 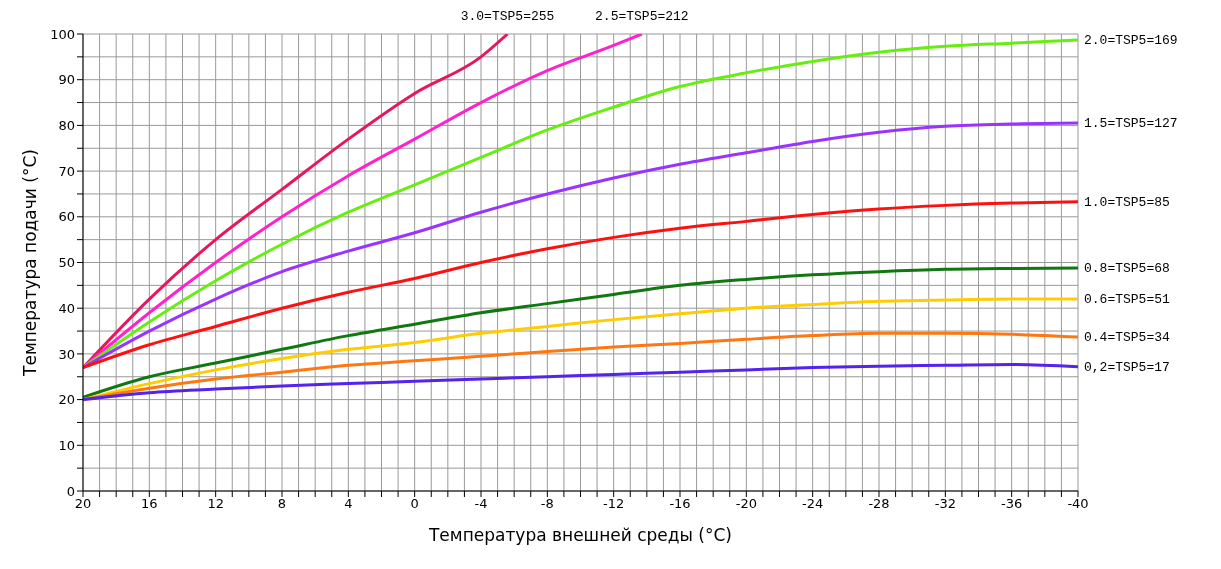 What do you see at coordinates (1131, 40) in the screenshot?
I see `series-label: 2.0=TSP5=169` at bounding box center [1131, 40].